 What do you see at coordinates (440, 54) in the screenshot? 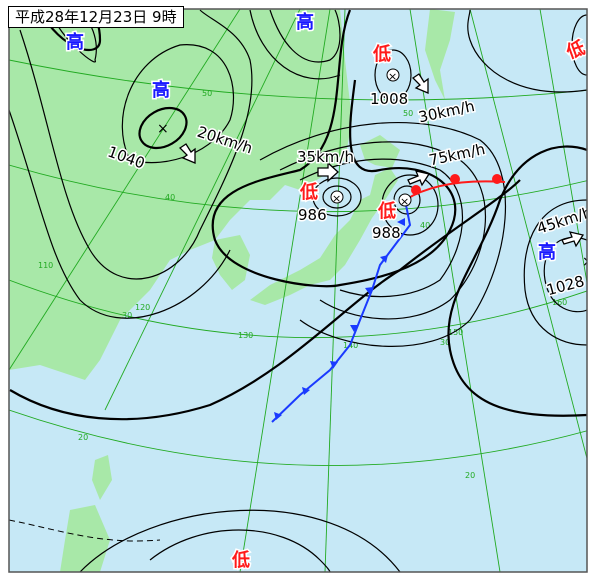
I see `land-sakhalin` at bounding box center [440, 54].